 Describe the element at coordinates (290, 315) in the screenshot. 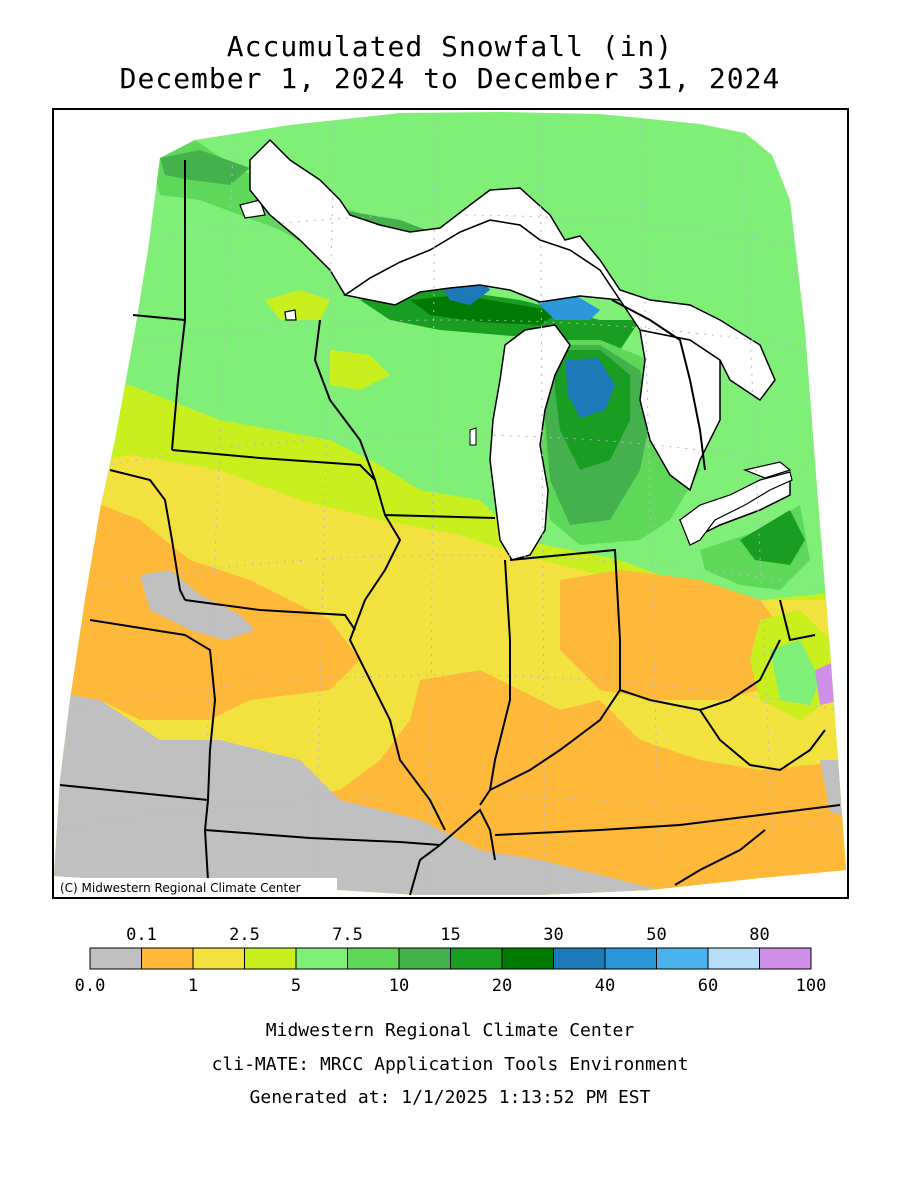

I see `red-lake` at that location.